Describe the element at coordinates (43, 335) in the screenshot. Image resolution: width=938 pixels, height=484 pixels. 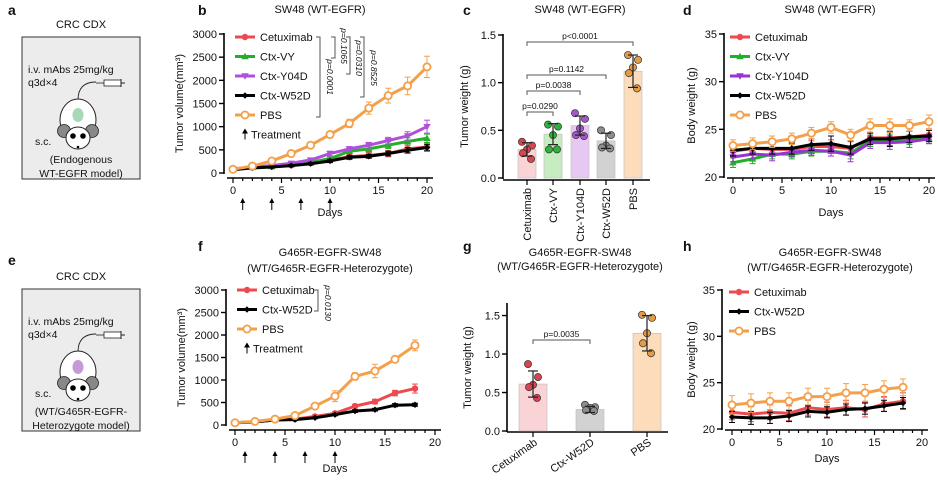
I see `schedule-text: q3d×4` at that location.